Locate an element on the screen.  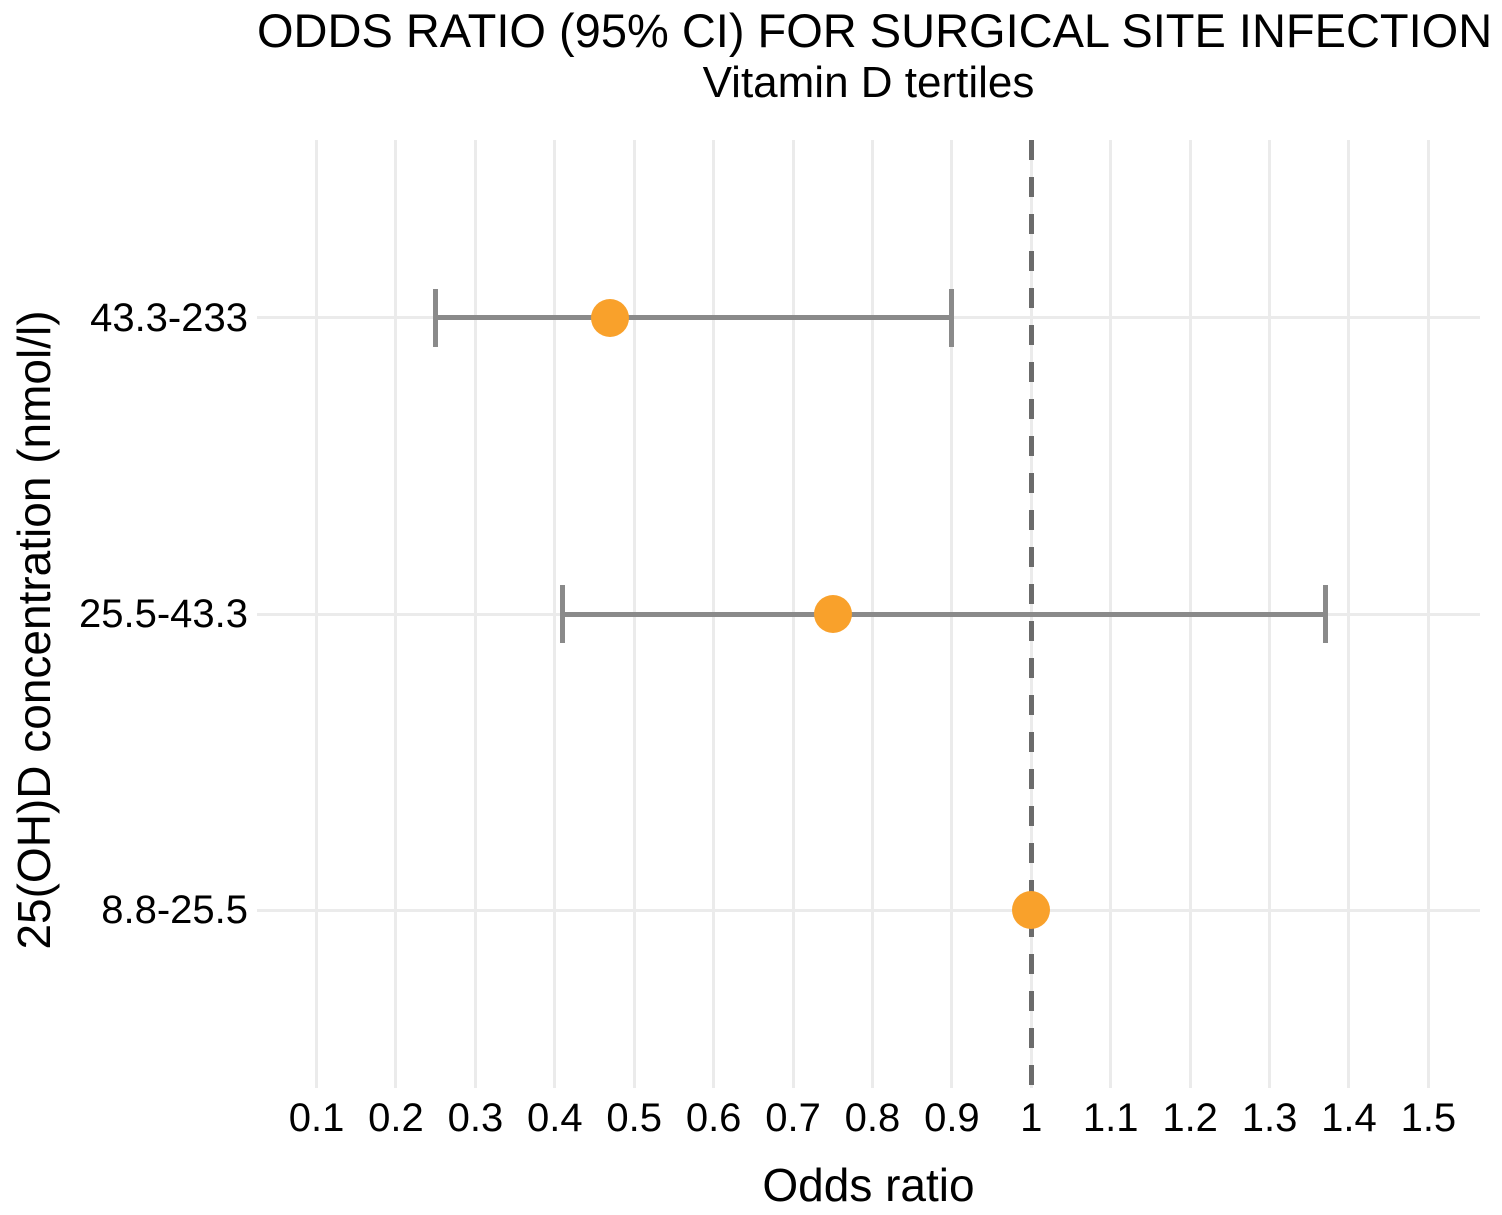
y-tick-label: 8.8-25.5 is located at coordinates (174, 910).